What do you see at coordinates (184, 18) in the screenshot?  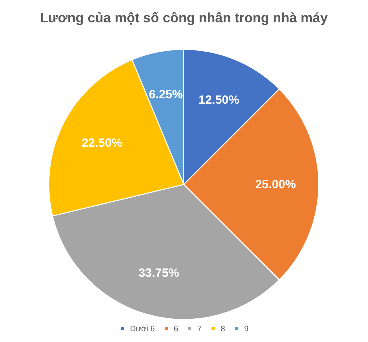 I see `chart-title: Lương của một số công nhân trong nhà máy` at bounding box center [184, 18].